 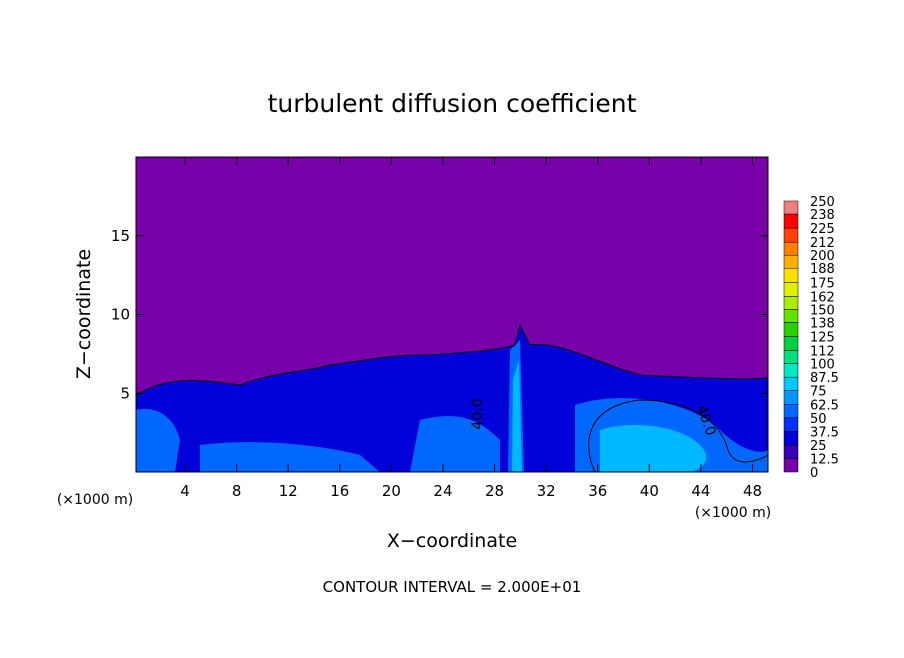 What do you see at coordinates (125, 393) in the screenshot?
I see `y-tick-label: 5` at bounding box center [125, 393].